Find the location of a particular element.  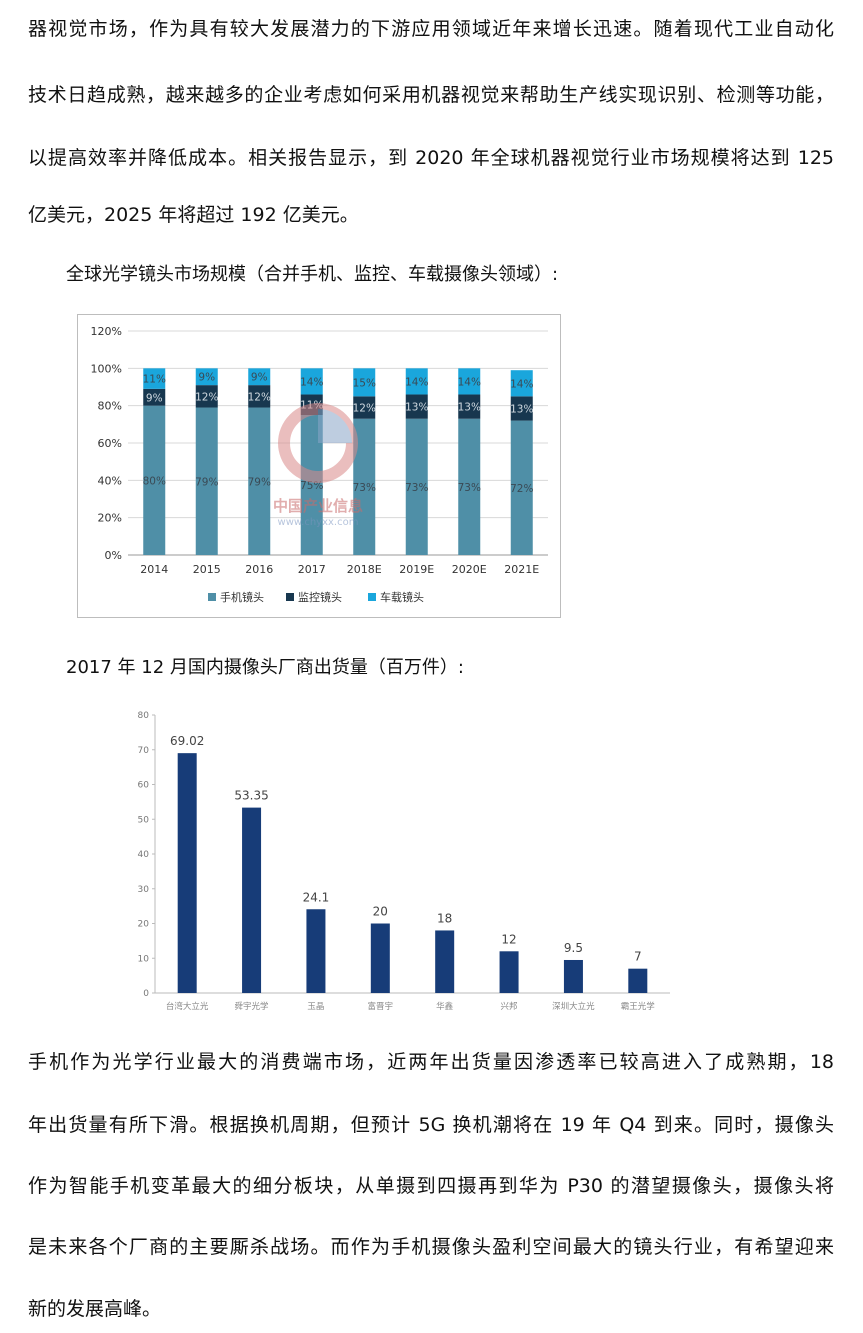

data-label: 69.02 is located at coordinates (187, 741).